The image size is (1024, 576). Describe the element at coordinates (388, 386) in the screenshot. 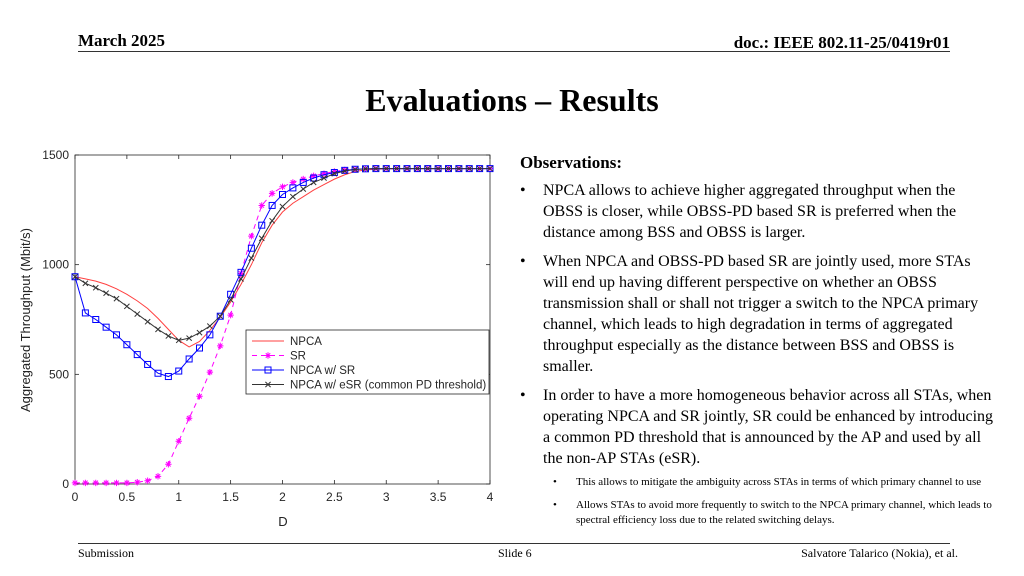

I see `legend-label: NPCA w/ eSR (common PD threshold)` at that location.